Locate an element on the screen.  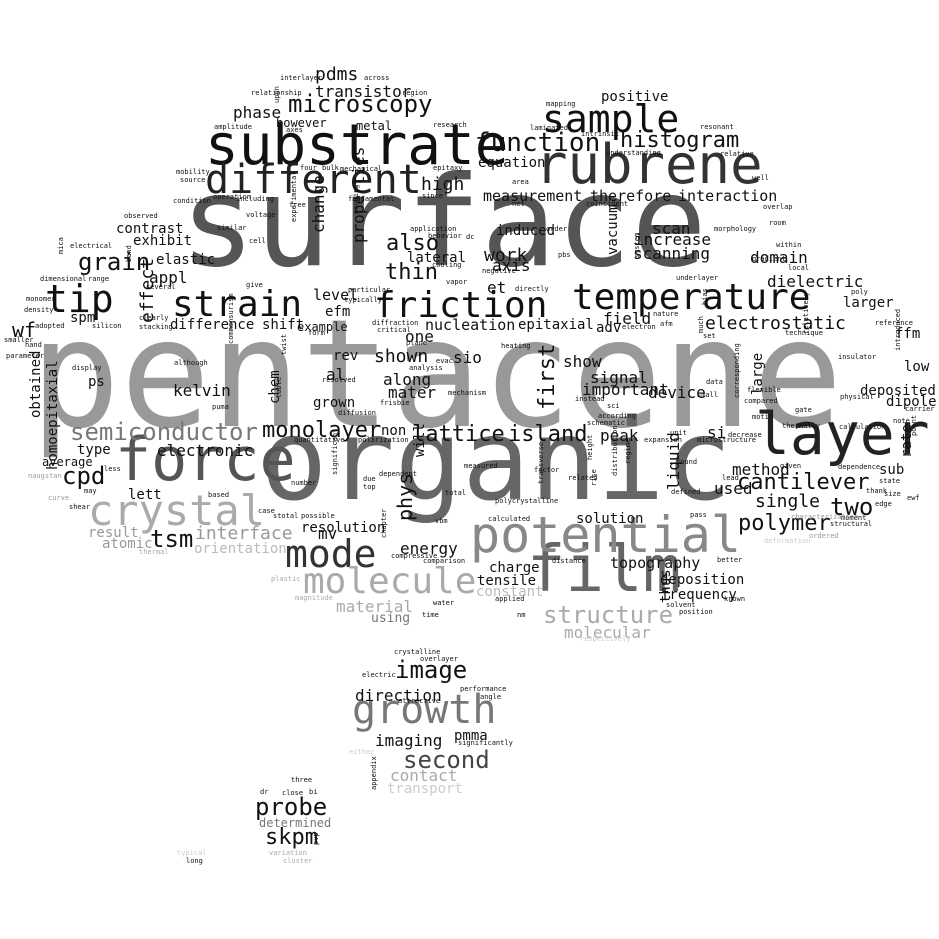
cloud-word: mapping is located at coordinates (561, 104).